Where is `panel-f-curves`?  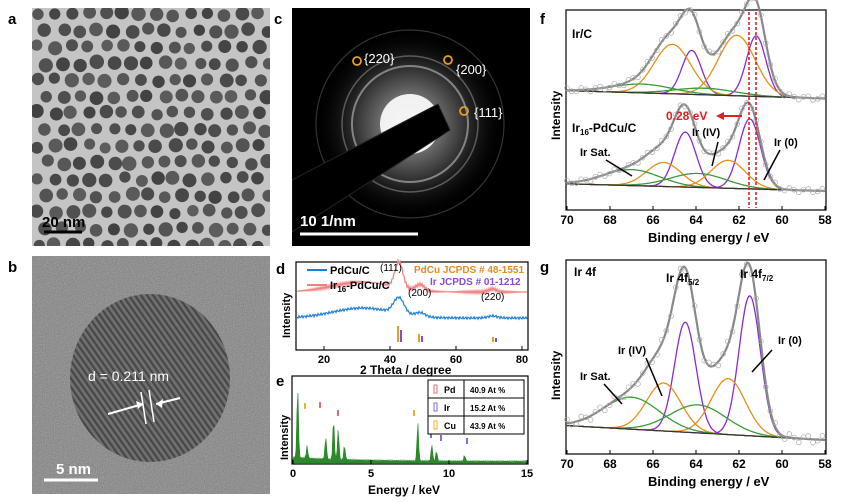
panel-f-curves is located at coordinates (695, 98).